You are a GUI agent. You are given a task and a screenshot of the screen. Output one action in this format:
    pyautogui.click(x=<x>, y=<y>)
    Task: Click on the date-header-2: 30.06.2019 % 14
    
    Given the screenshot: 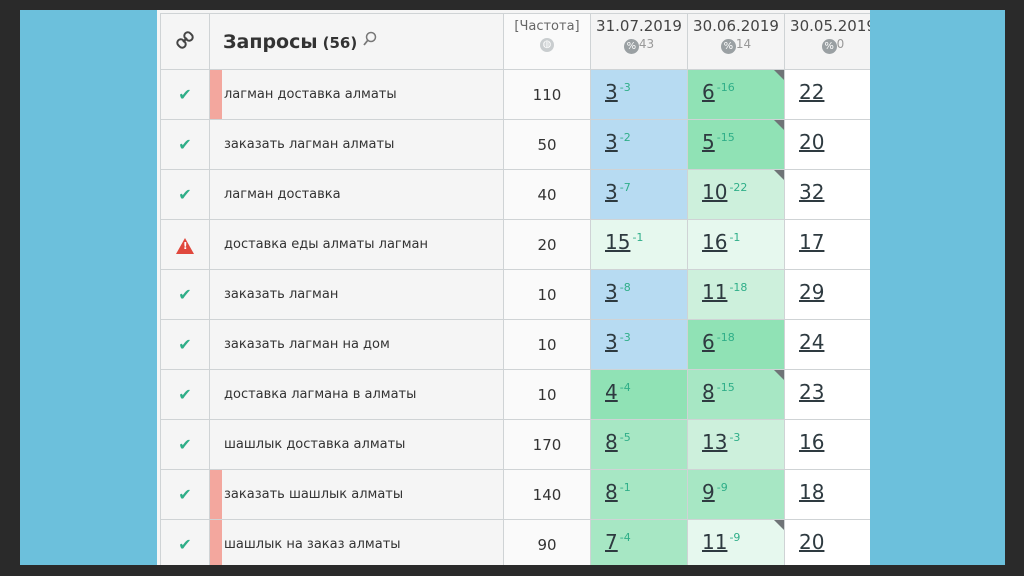 What is the action you would take?
    pyautogui.click(x=736, y=41)
    